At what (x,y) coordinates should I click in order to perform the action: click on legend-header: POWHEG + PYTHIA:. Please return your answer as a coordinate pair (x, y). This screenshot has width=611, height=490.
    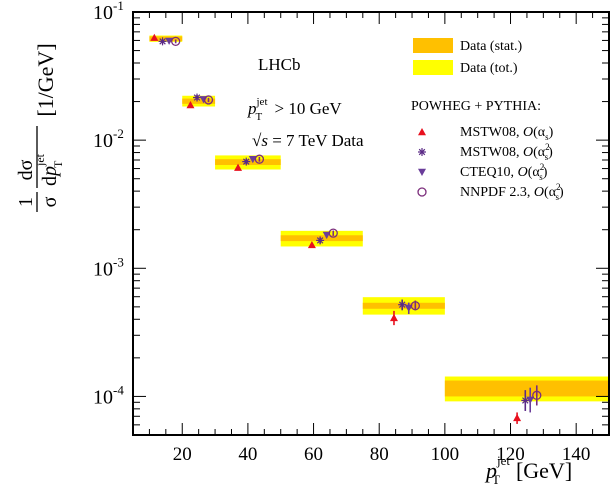
    Looking at the image, I should click on (476, 106).